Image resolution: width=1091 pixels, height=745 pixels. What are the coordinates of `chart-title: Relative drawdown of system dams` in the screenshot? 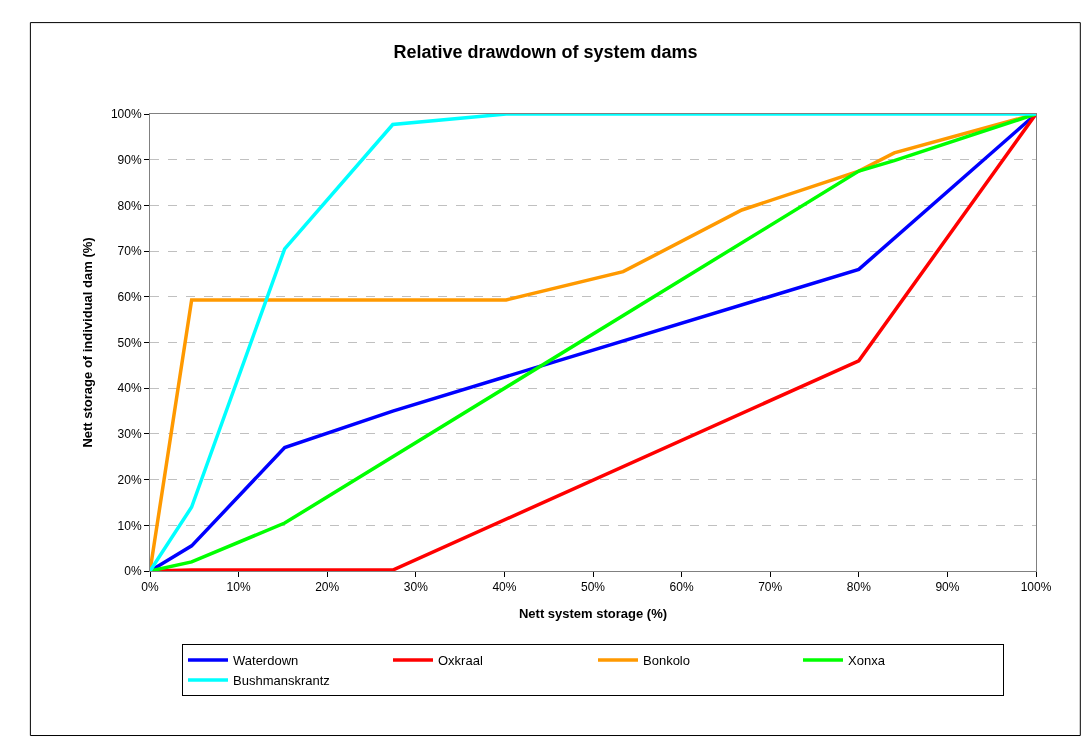 It's located at (545, 52).